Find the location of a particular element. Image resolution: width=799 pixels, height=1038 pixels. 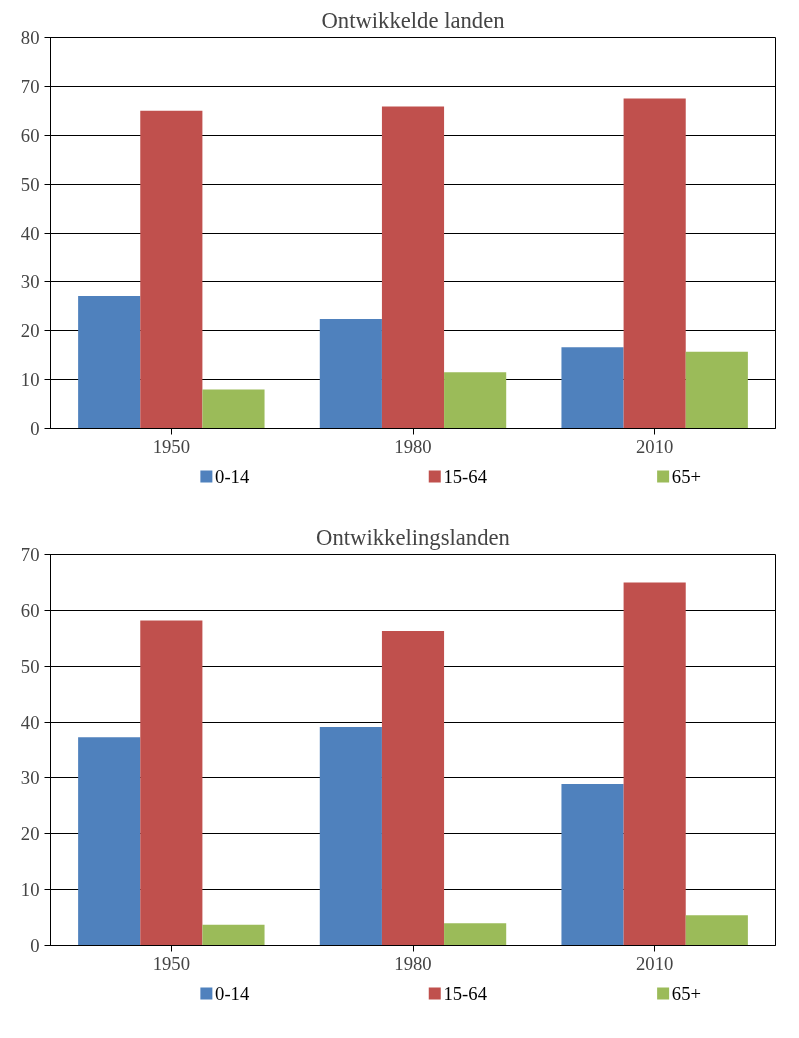

y-tick-label: 80 is located at coordinates (30, 37).